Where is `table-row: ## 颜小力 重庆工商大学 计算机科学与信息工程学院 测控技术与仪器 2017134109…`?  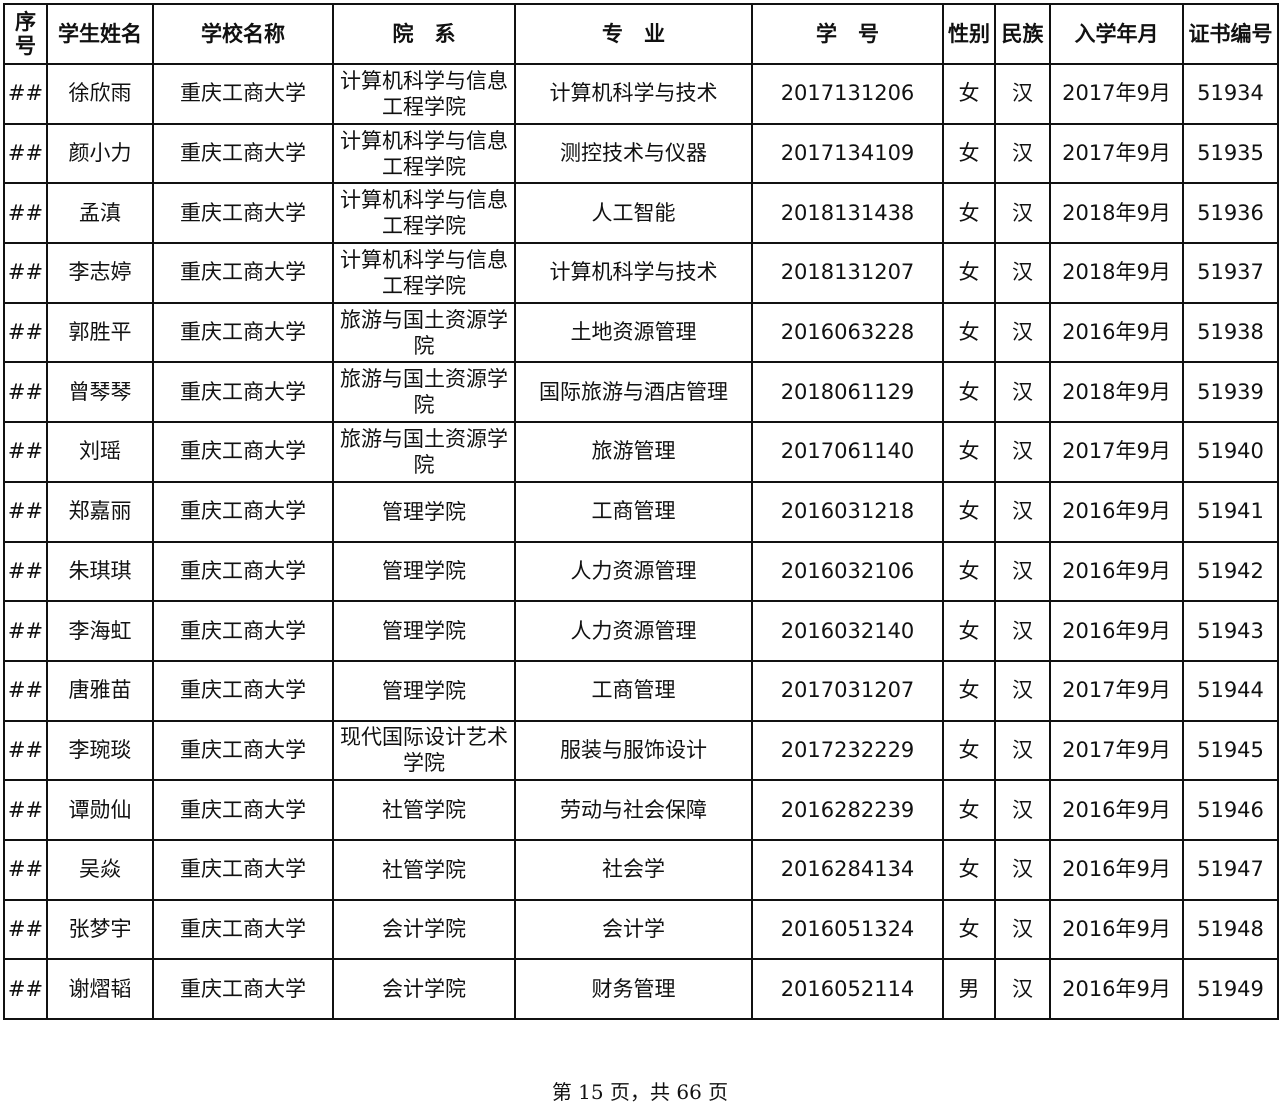 table-row: ## 颜小力 重庆工商大学 计算机科学与信息工程学院 测控技术与仪器 2017134109… is located at coordinates (641, 153).